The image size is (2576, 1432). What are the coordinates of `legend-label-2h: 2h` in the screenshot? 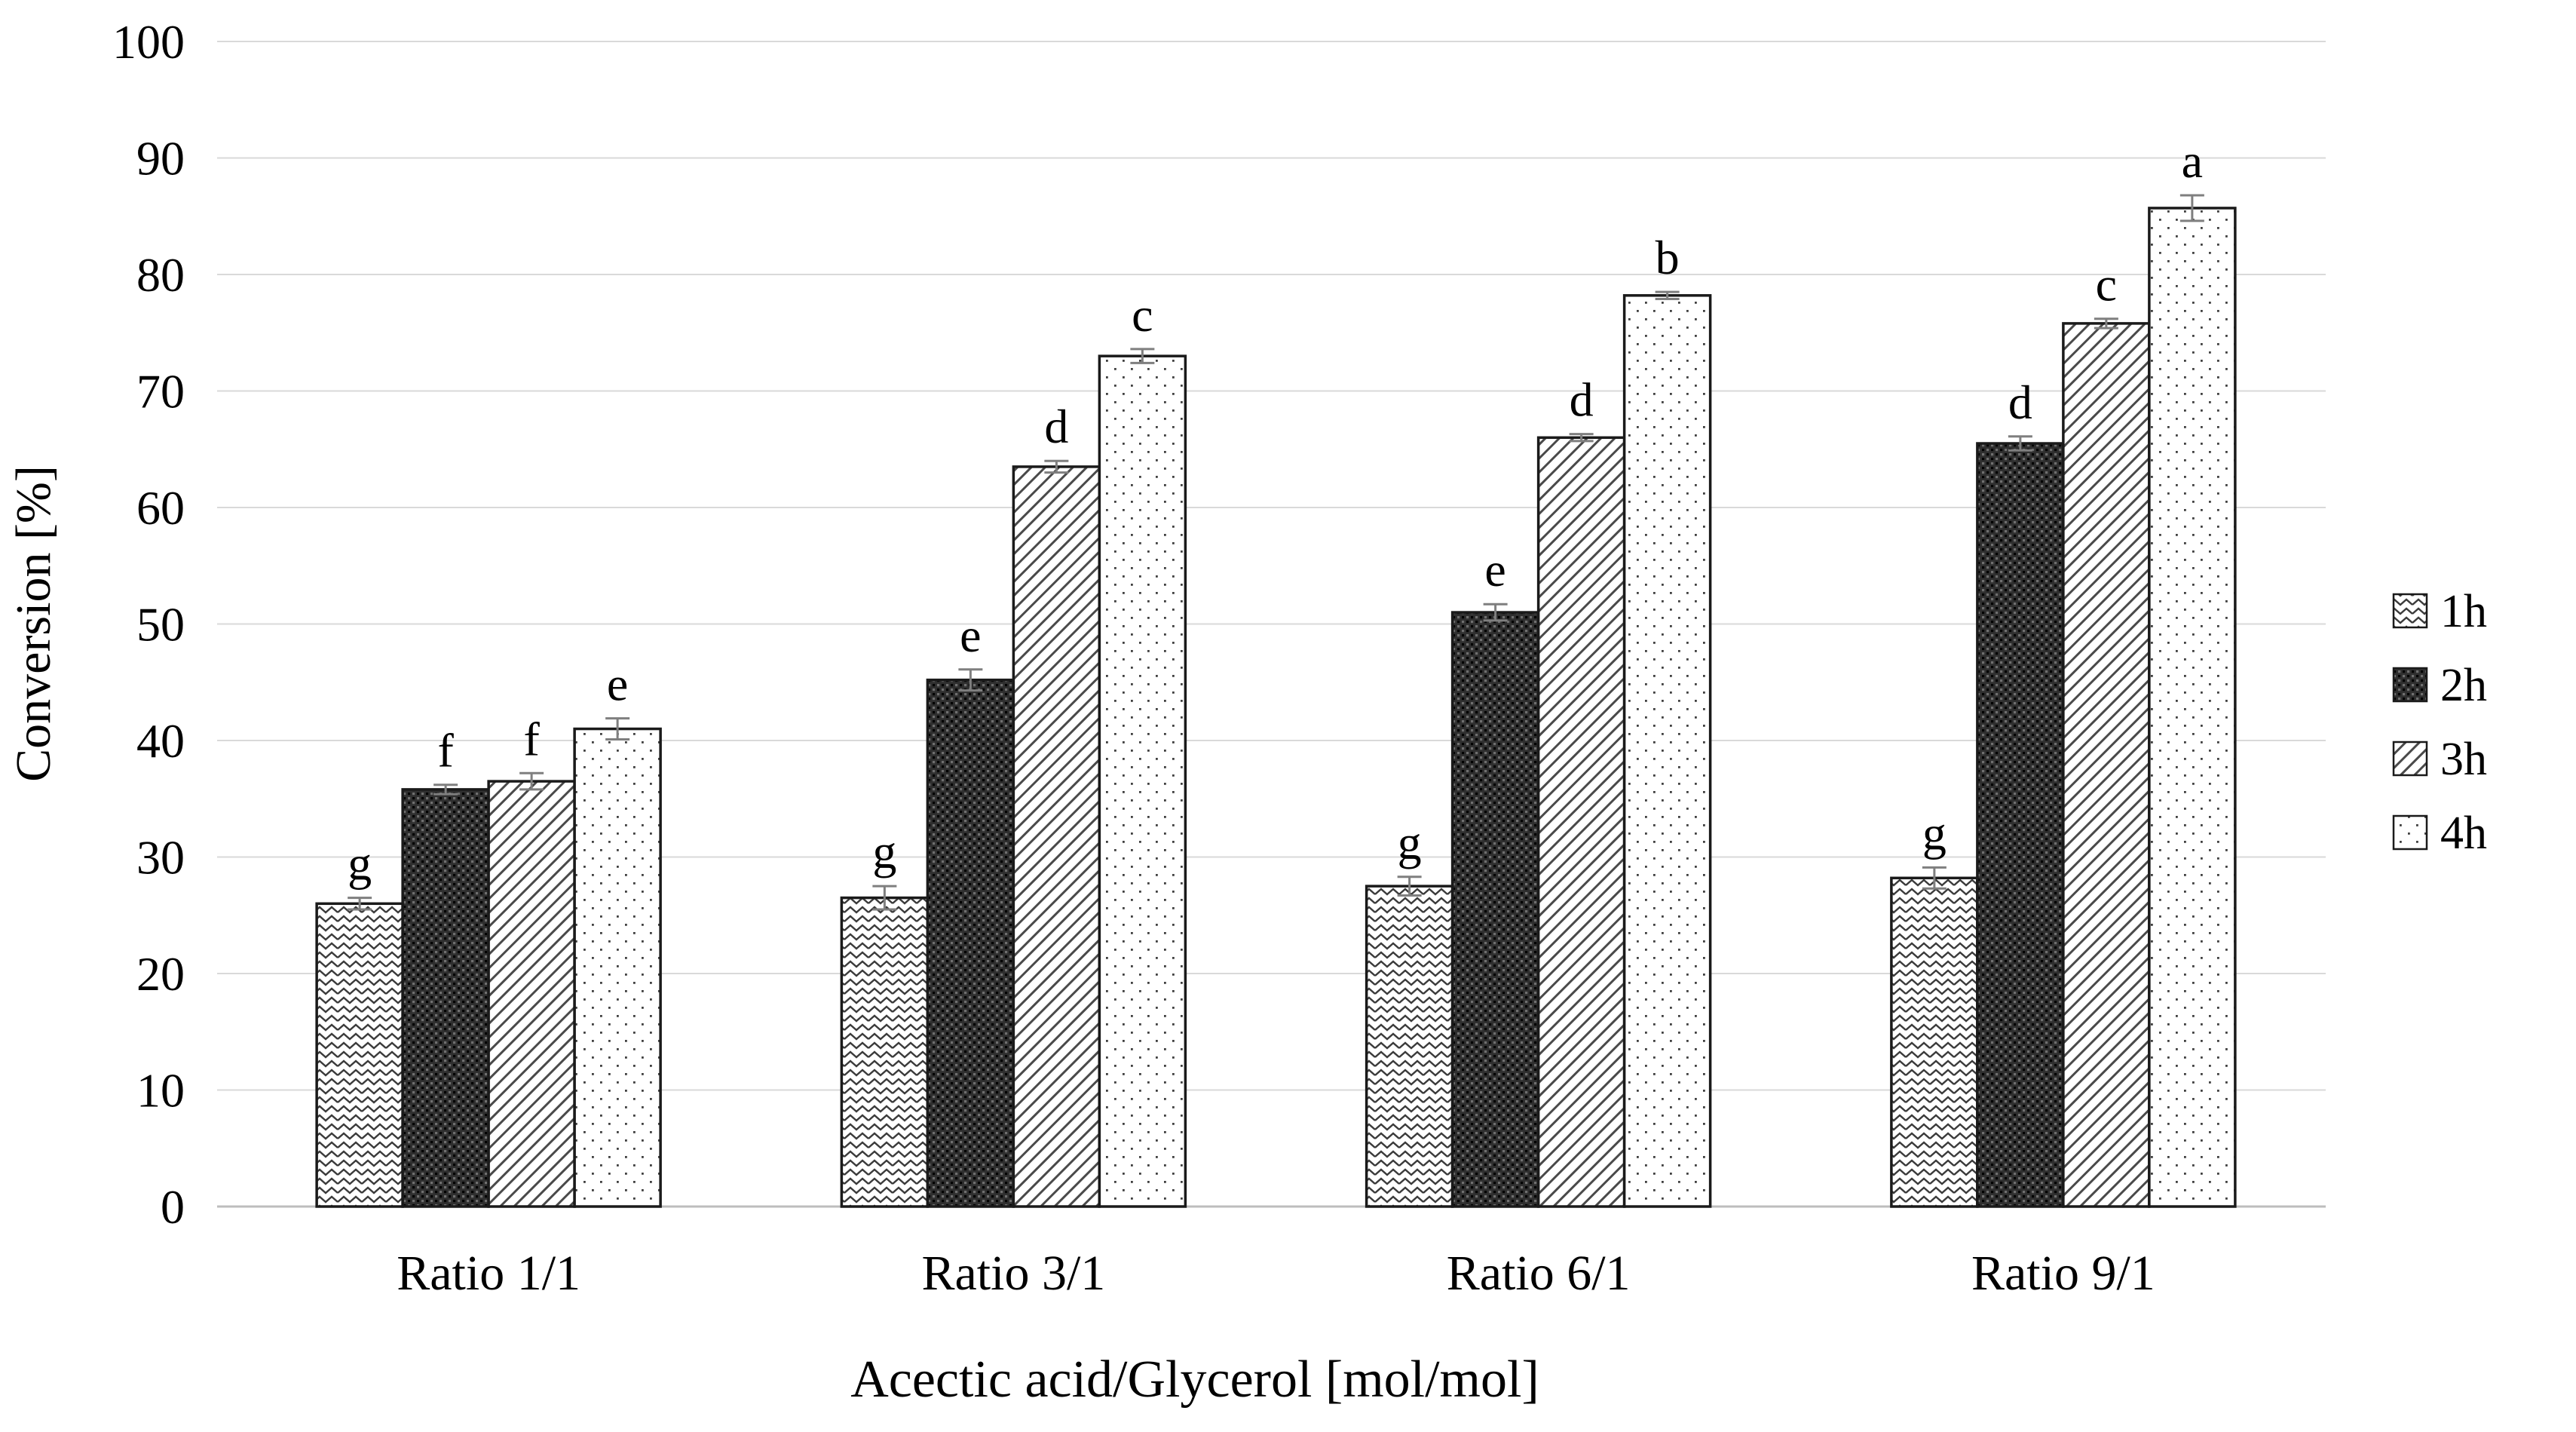 It's located at (2463, 685).